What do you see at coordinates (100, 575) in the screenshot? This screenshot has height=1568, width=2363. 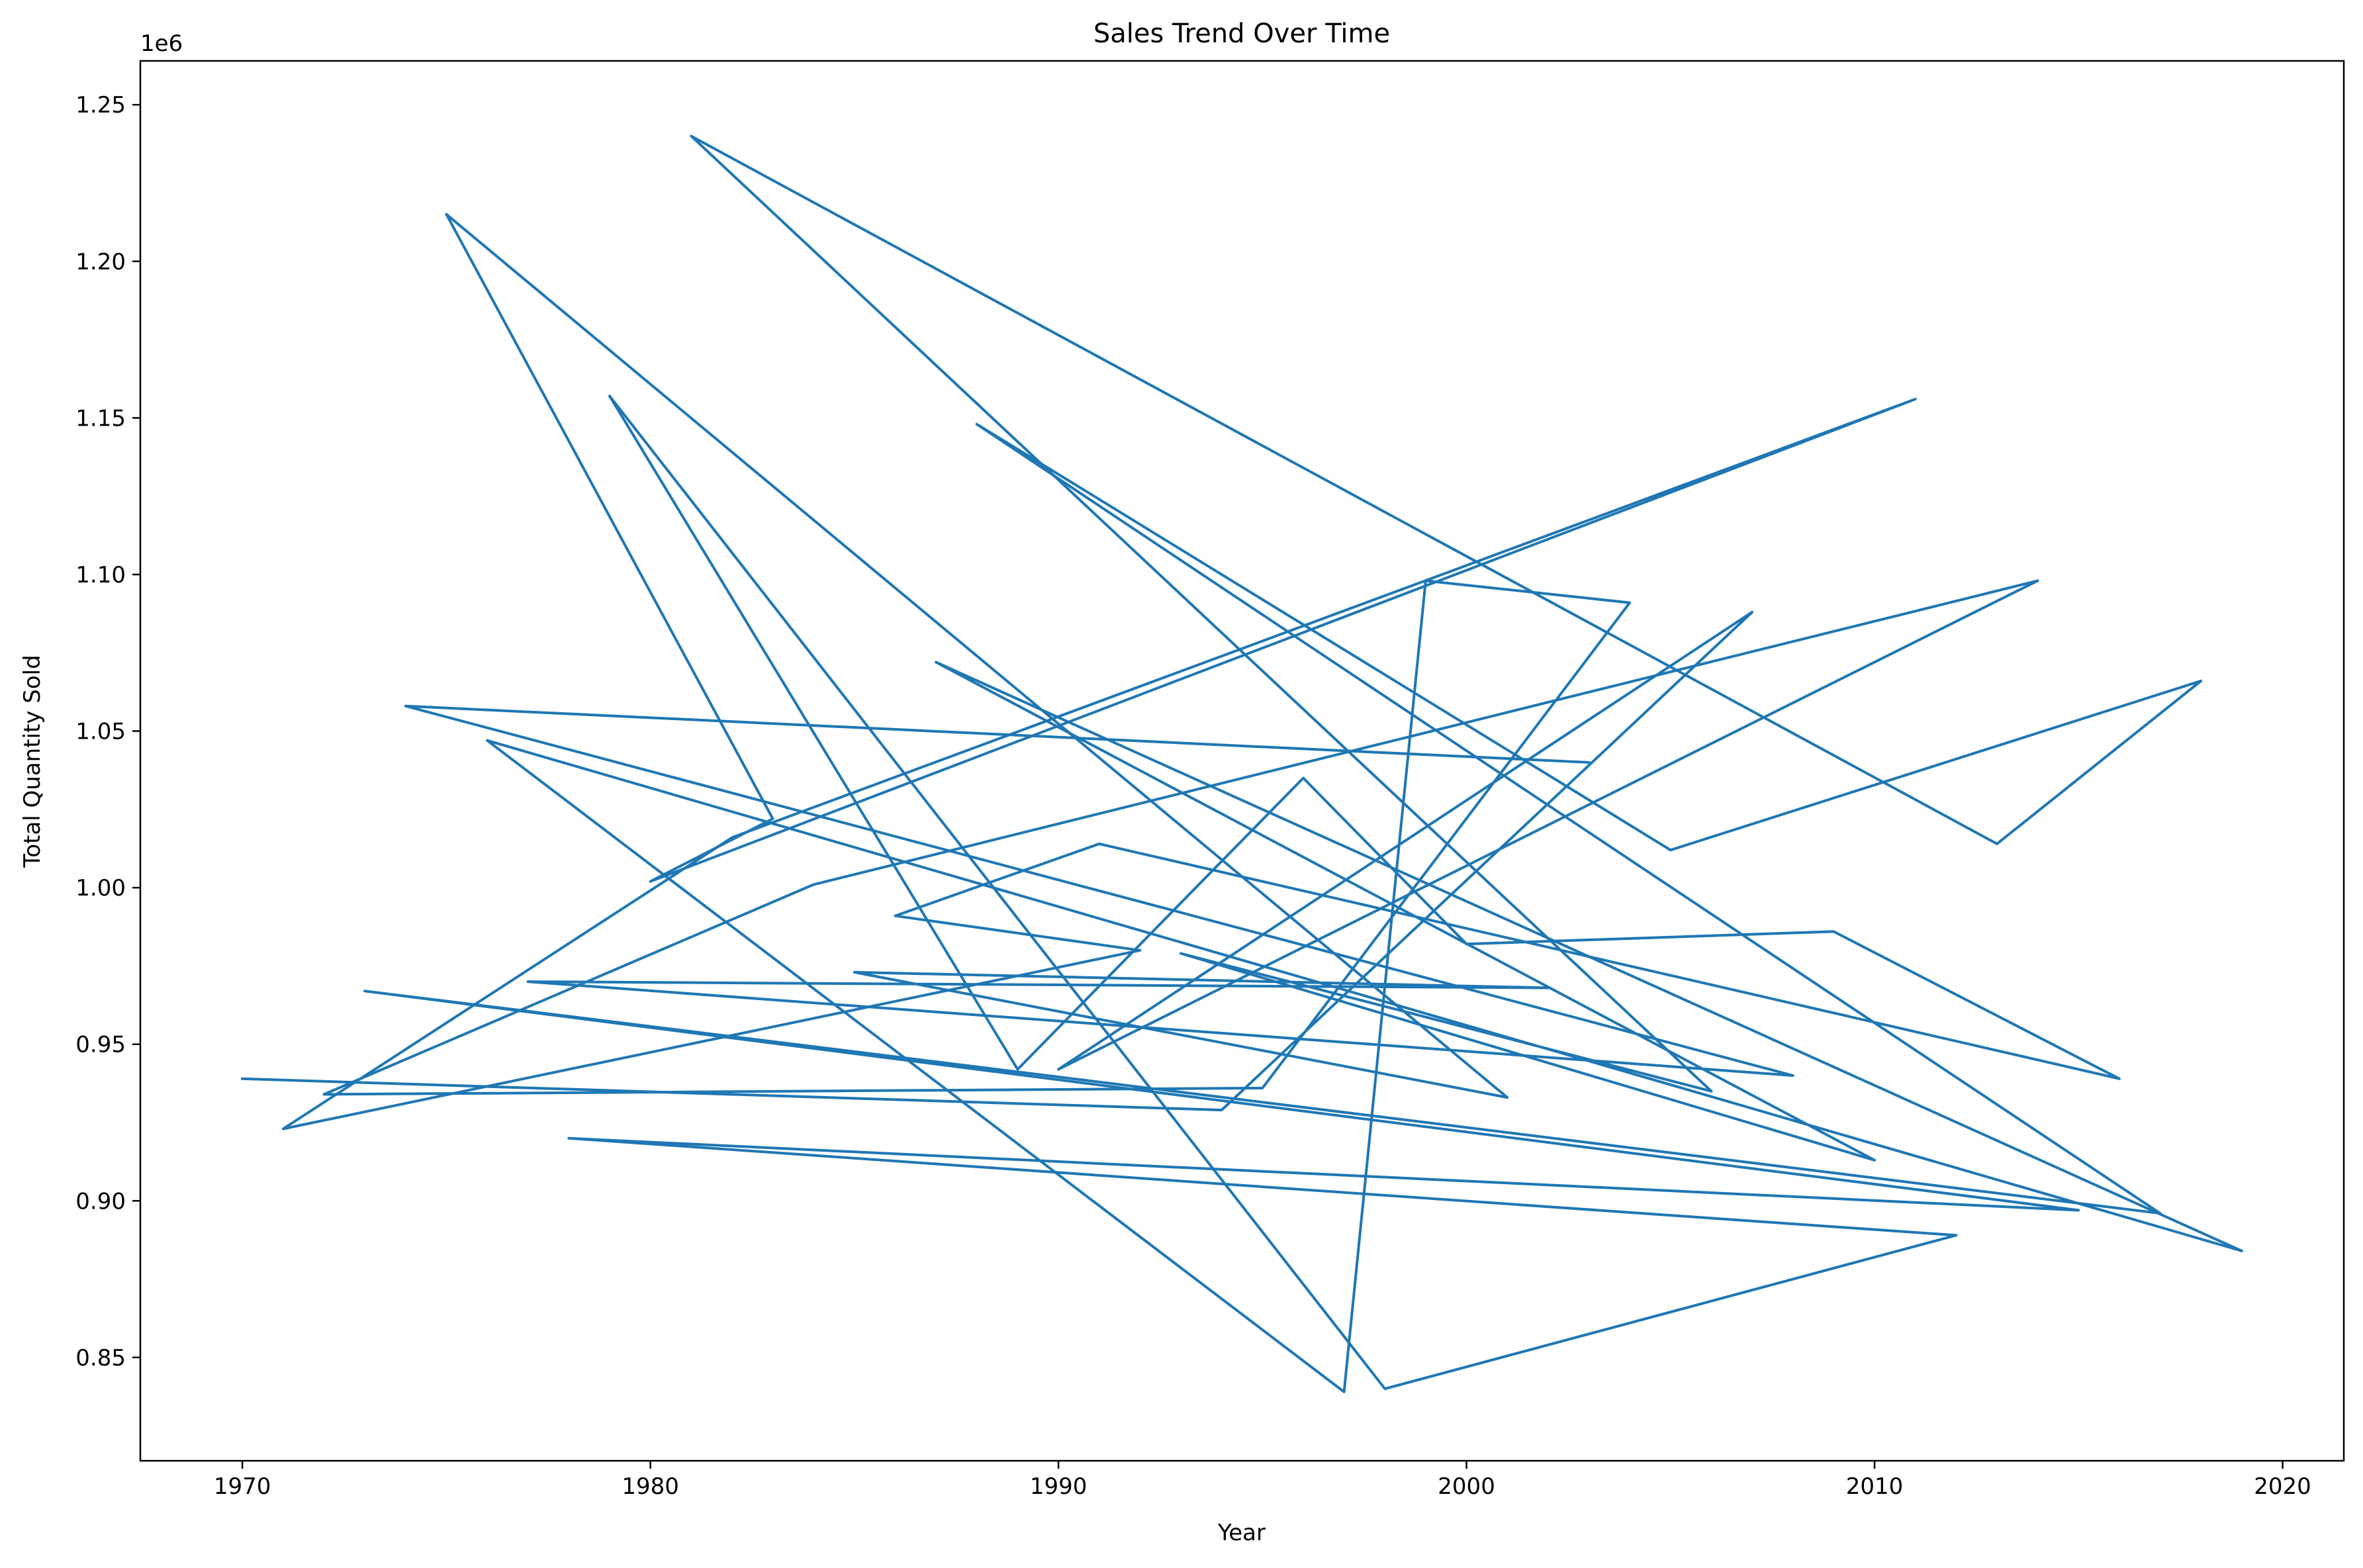 I see `y-tick-label: 1.10` at bounding box center [100, 575].